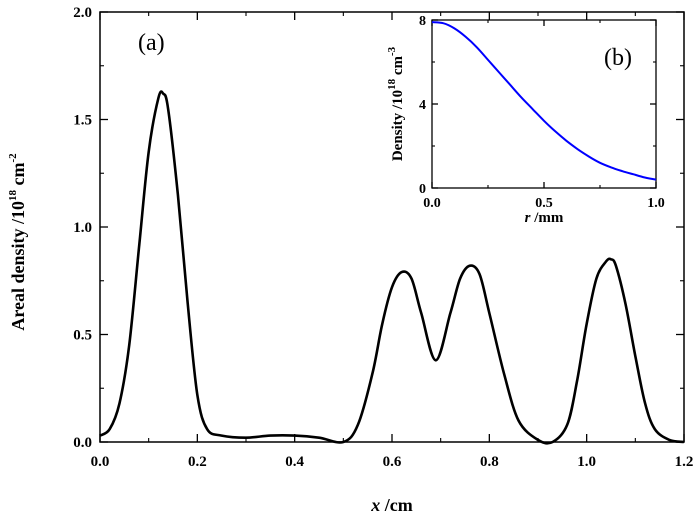 This screenshot has height=520, width=700. I want to click on inset-x-tick-label: 1.0, so click(656, 203).